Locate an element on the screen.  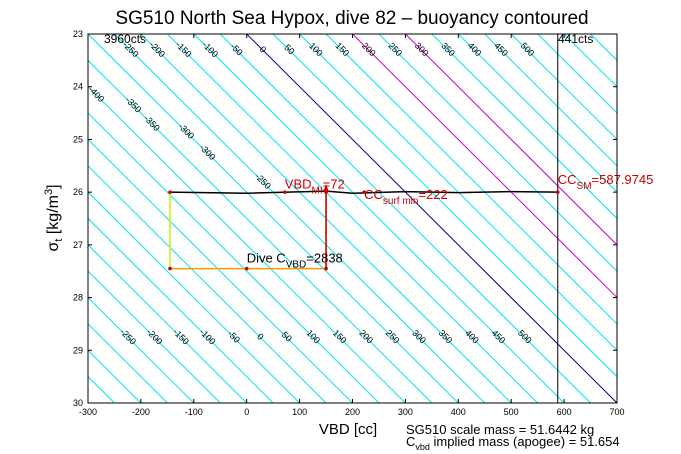
y-axis-label: σt [kg/m3] is located at coordinates (54, 217).